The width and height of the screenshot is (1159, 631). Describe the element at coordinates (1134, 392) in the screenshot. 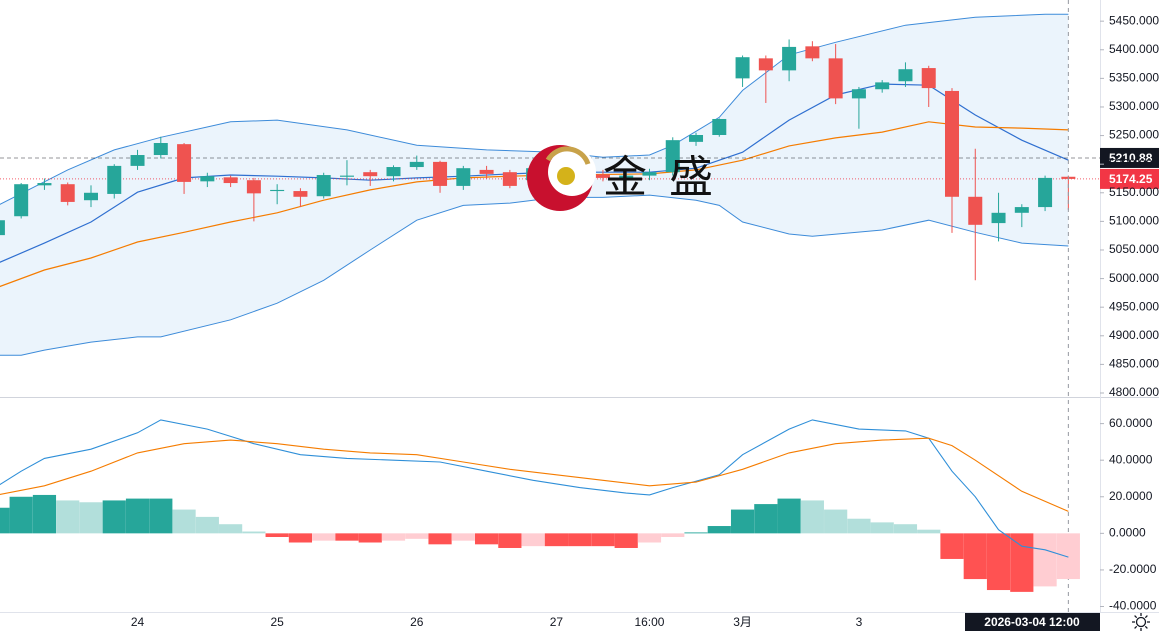

I see `y-tick-label: 4800.000` at that location.